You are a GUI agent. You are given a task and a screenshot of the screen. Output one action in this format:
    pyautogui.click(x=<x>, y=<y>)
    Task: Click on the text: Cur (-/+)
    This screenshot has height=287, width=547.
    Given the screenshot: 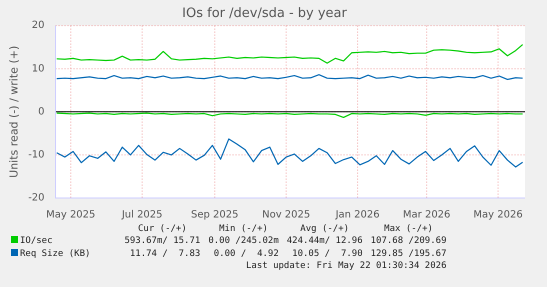 What is the action you would take?
    pyautogui.click(x=162, y=229)
    